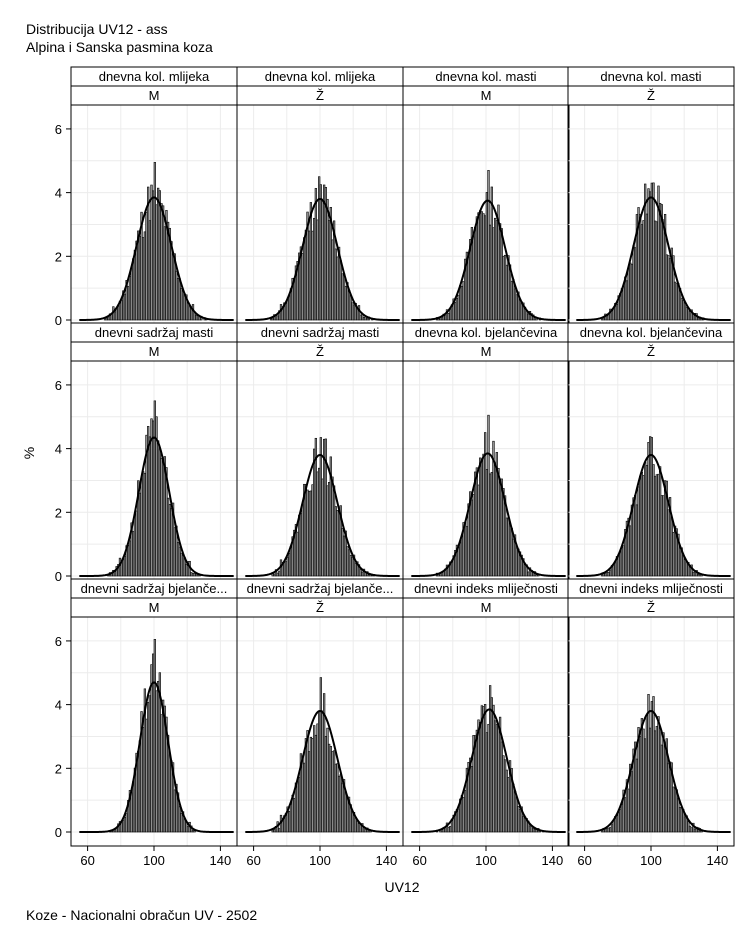  I want to click on panel-10: dnevni sadržaj bjelanče... Ž 60 100 140, so click(320, 723).